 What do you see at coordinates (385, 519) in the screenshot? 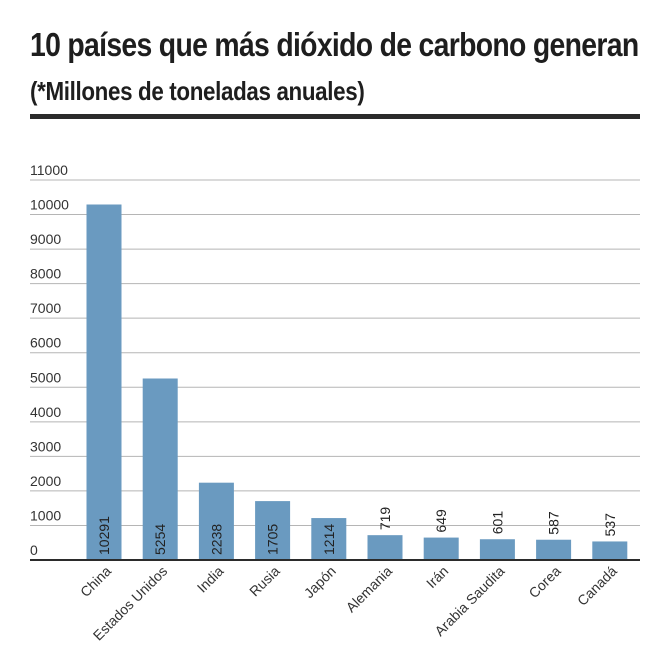
I see `value-label: 719` at bounding box center [385, 519].